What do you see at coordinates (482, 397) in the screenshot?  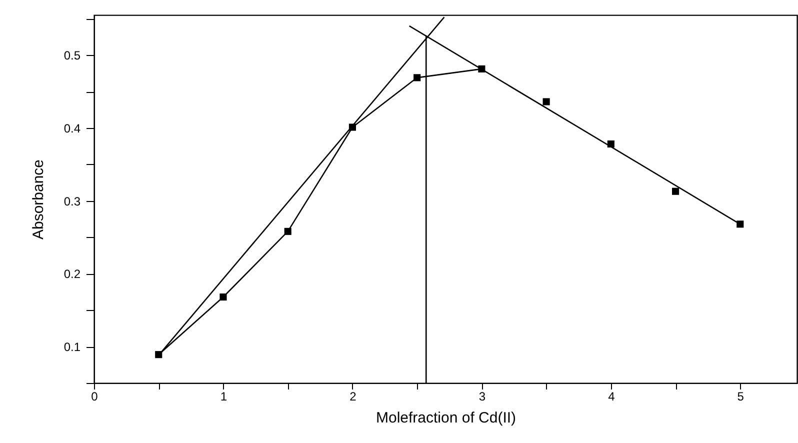 I see `x-tick-label: 3` at bounding box center [482, 397].